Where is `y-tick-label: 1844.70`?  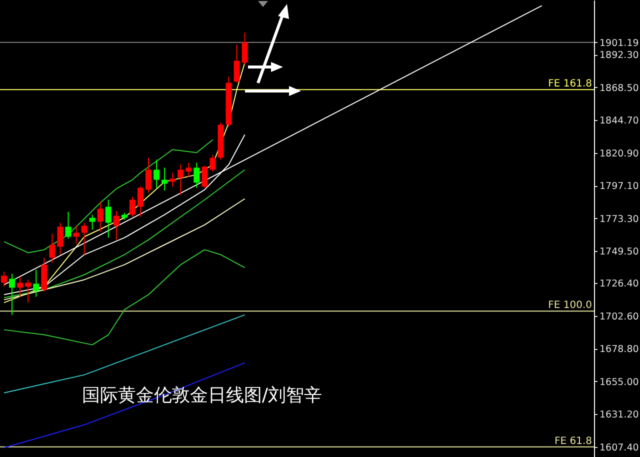
y-tick-label: 1844.70 is located at coordinates (619, 121).